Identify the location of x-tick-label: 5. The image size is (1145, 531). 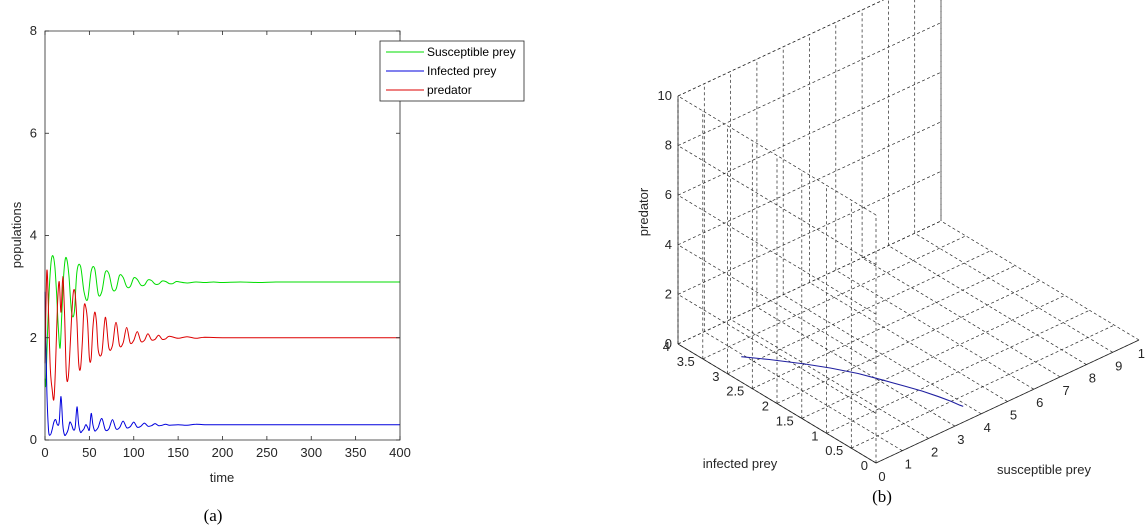
(1013, 415).